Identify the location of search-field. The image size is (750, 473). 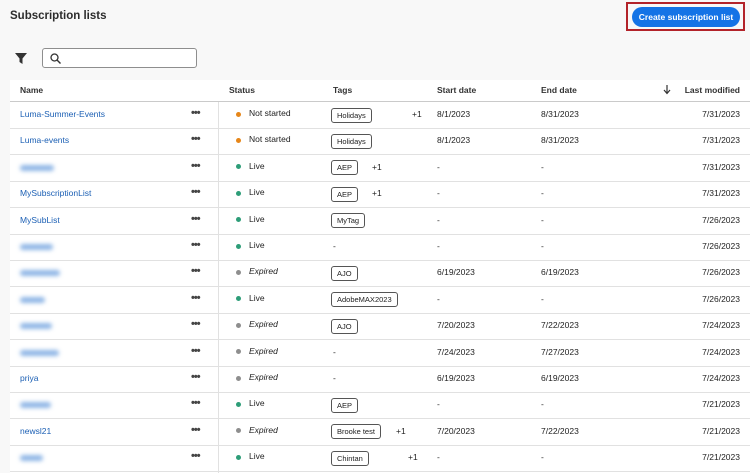
(119, 58).